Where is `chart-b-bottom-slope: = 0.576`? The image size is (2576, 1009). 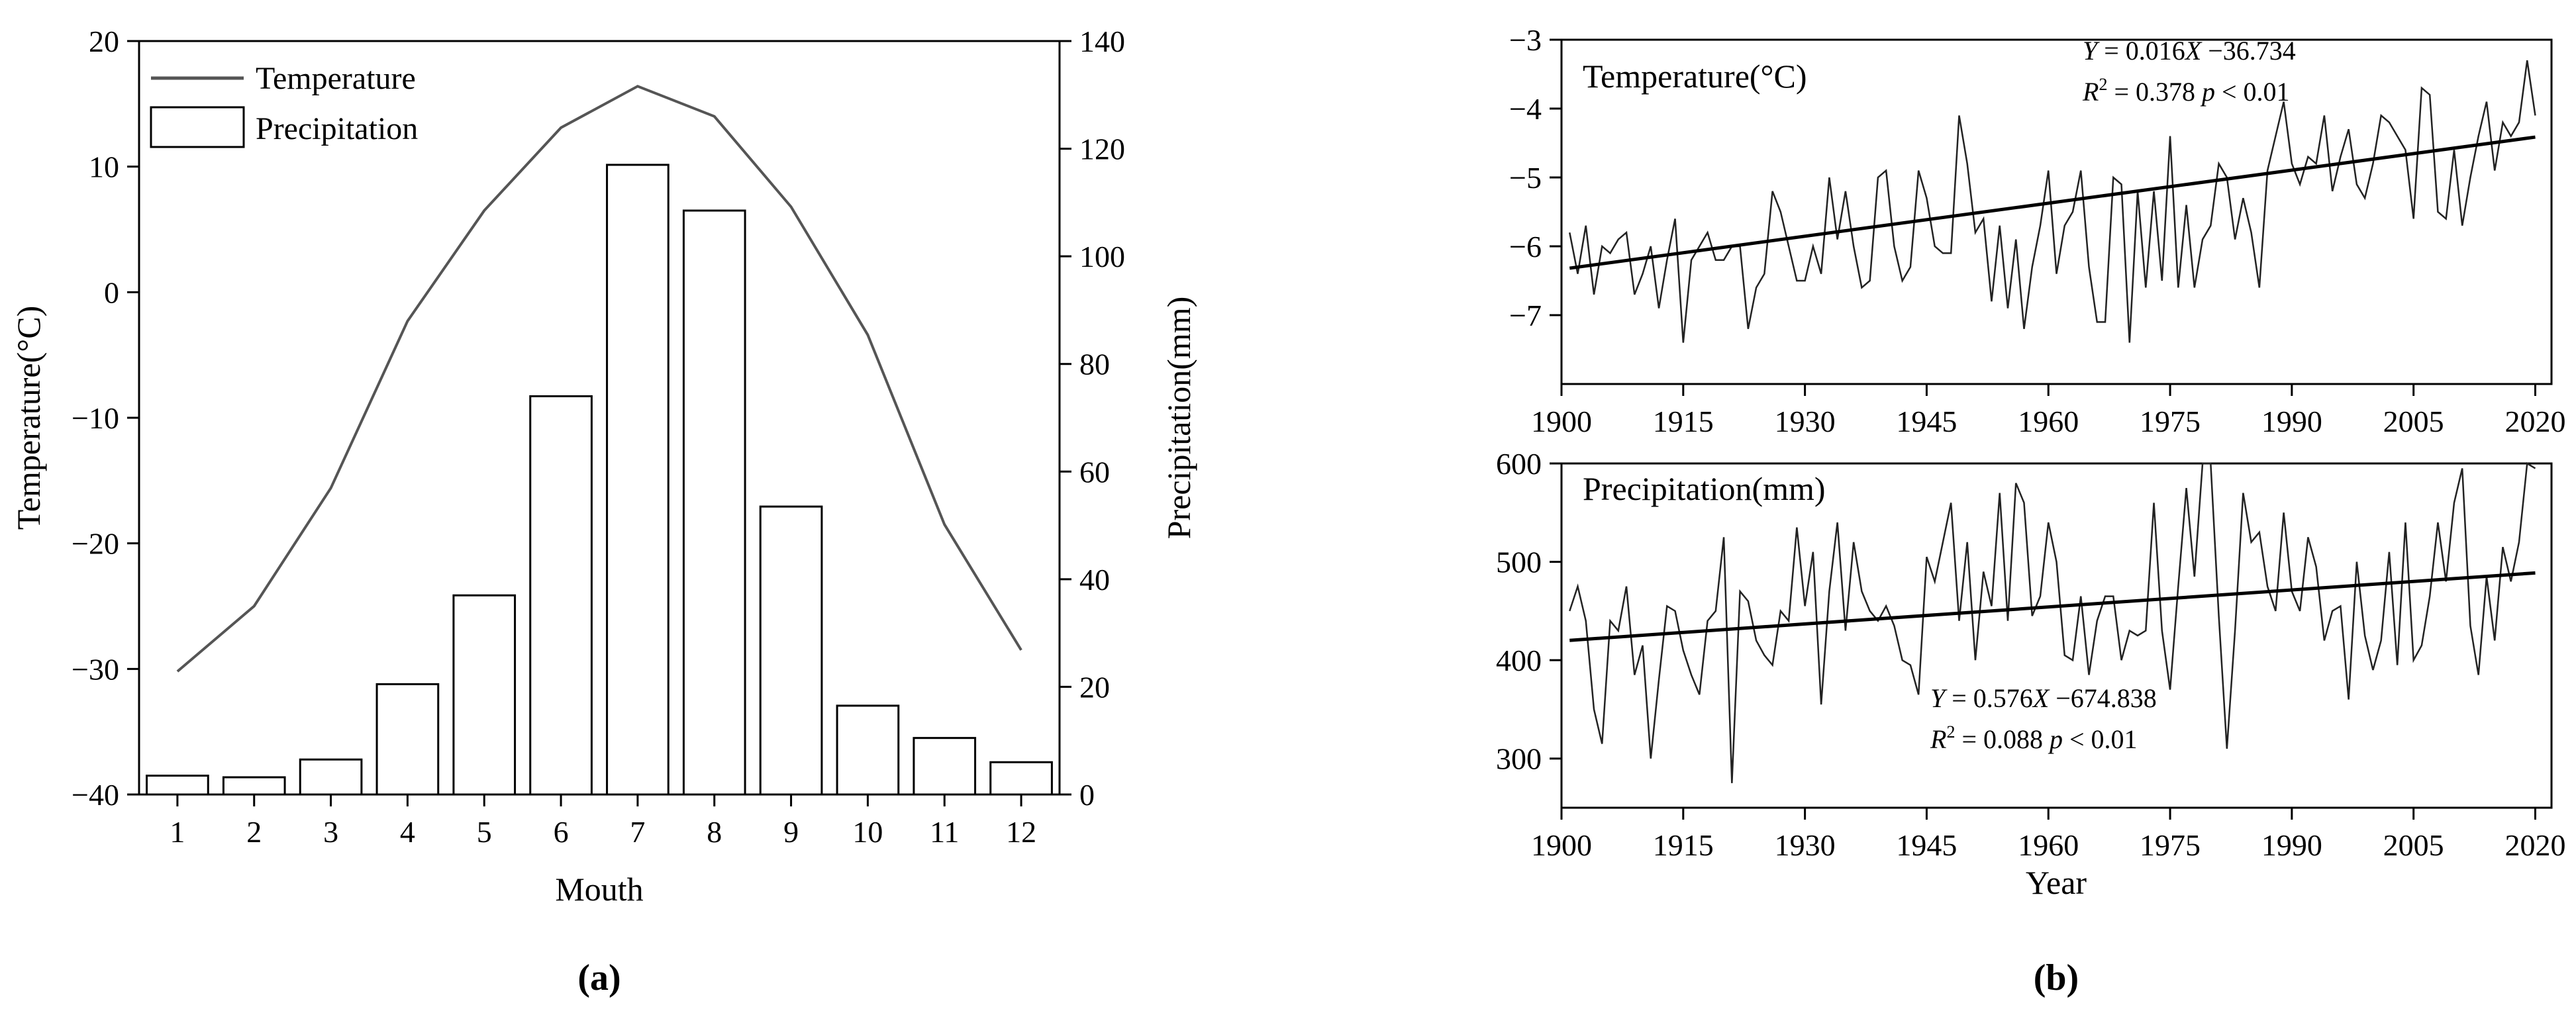 chart-b-bottom-slope: = 0.576 is located at coordinates (1992, 698).